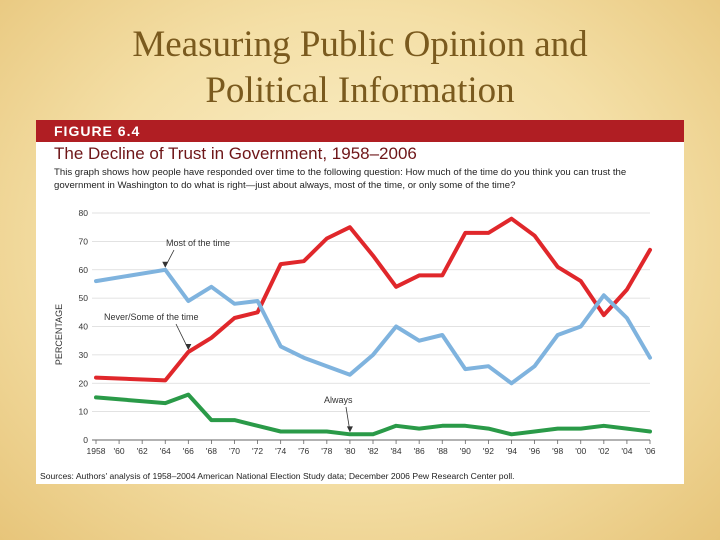 The width and height of the screenshot is (720, 540). I want to click on x-tick-label: '88, so click(442, 451).